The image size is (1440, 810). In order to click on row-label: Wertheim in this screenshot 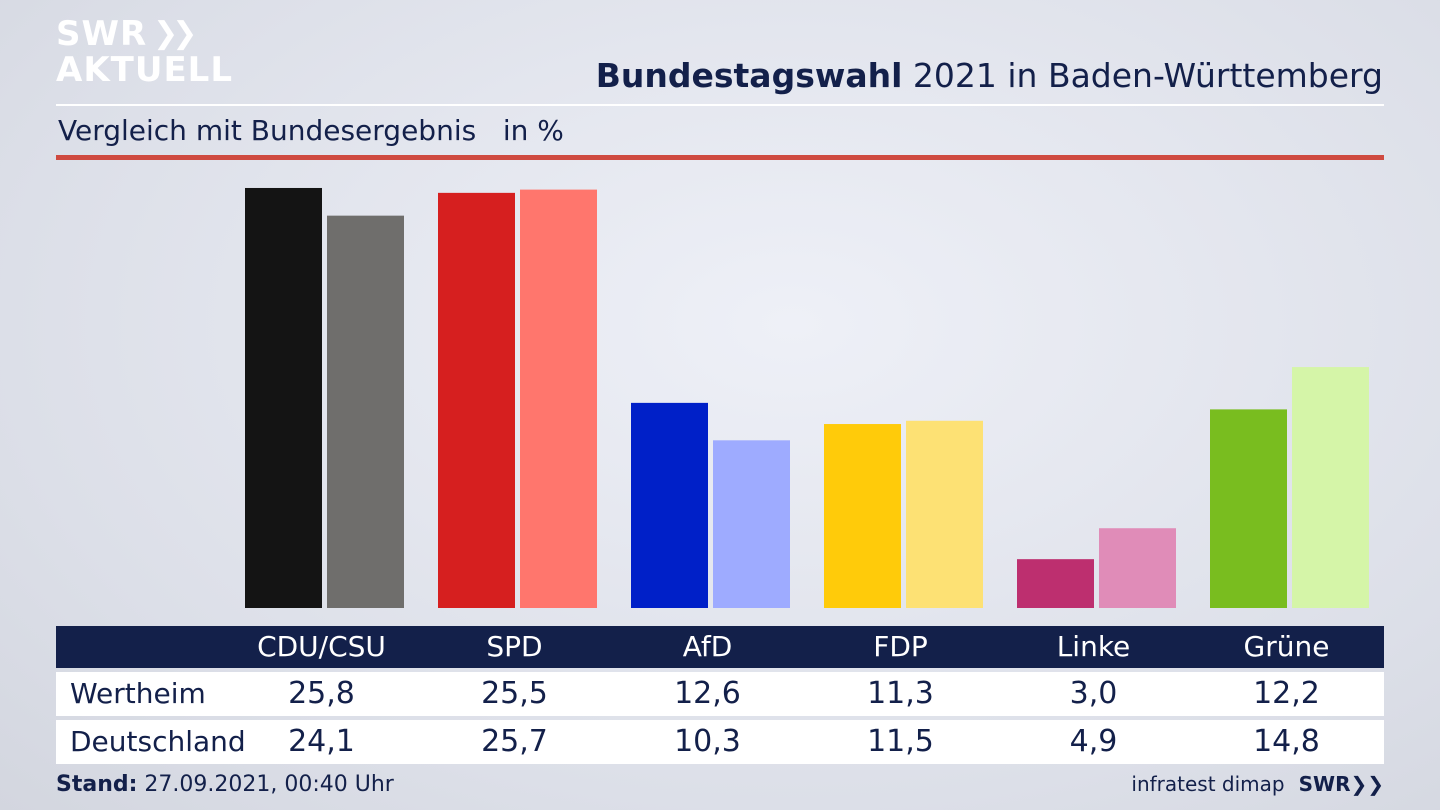, I will do `click(138, 693)`.